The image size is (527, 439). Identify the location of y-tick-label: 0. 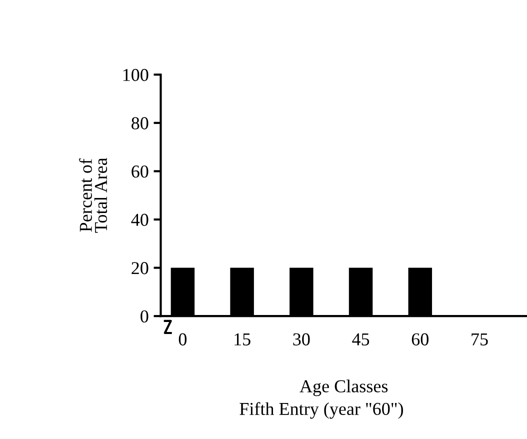
(144, 316).